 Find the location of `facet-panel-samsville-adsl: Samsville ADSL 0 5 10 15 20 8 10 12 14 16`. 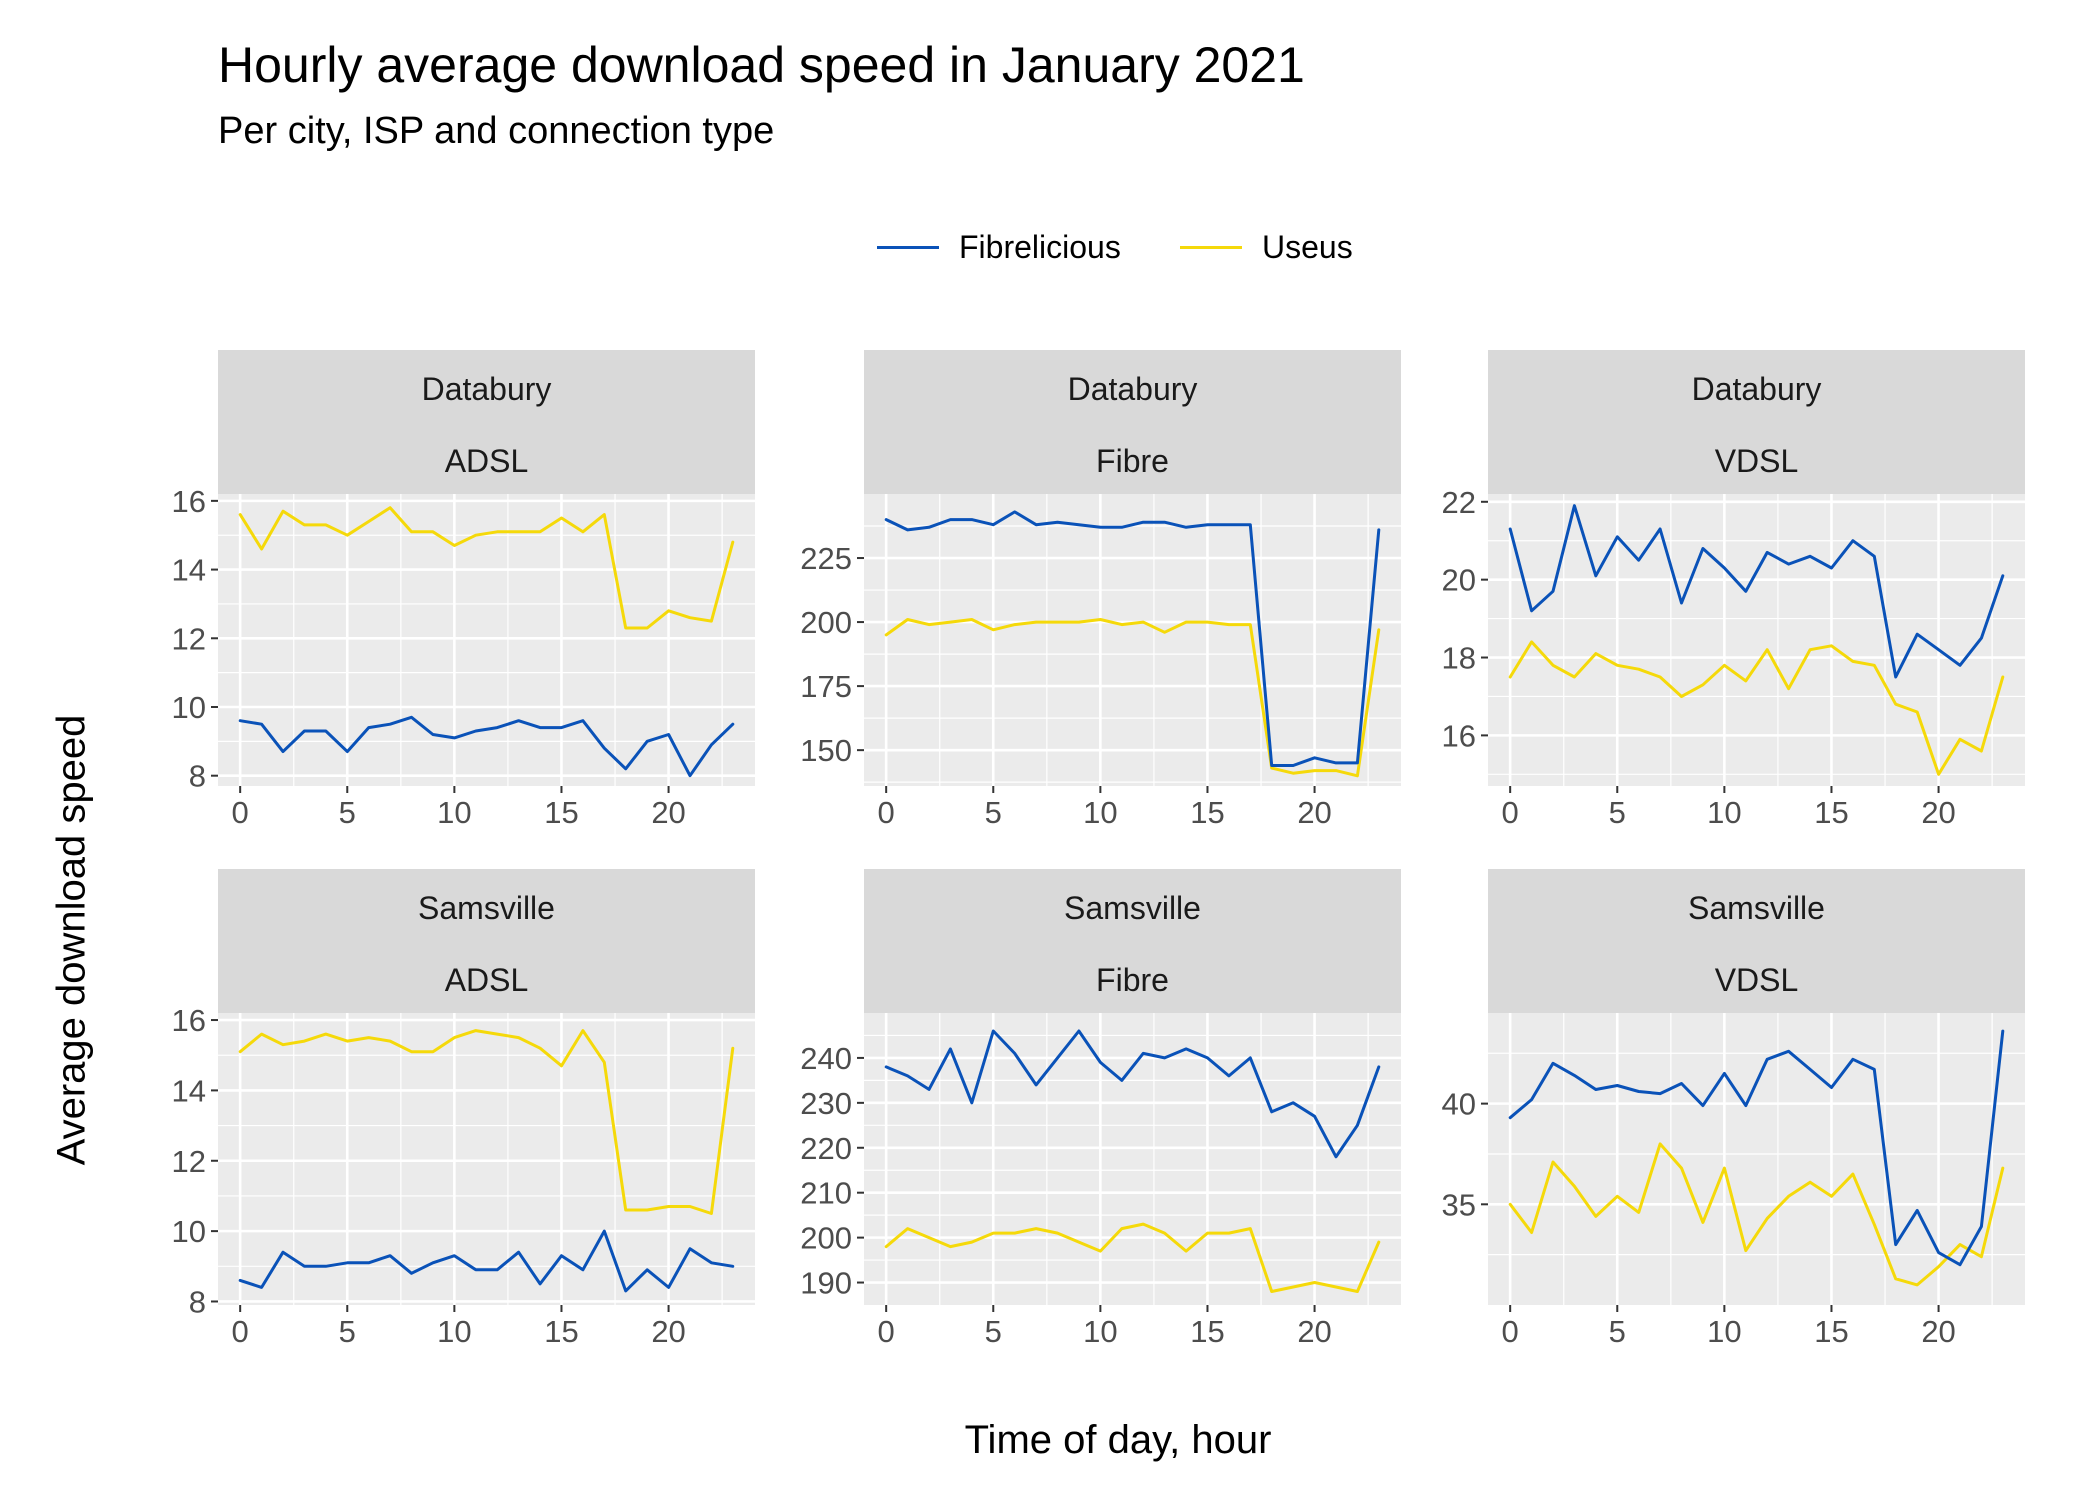

facet-panel-samsville-adsl: Samsville ADSL 0 5 10 15 20 8 10 12 14 16 is located at coordinates (463, 1109).